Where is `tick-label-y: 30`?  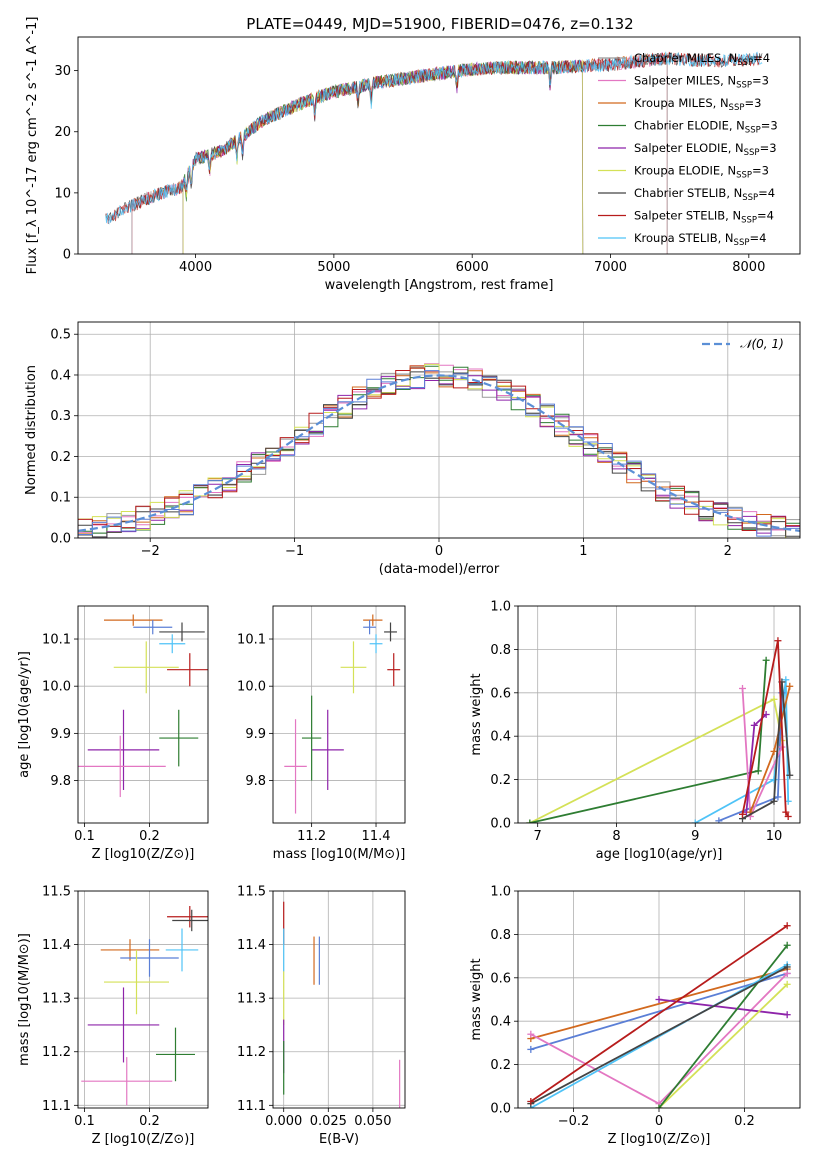 tick-label-y: 30 is located at coordinates (62, 71).